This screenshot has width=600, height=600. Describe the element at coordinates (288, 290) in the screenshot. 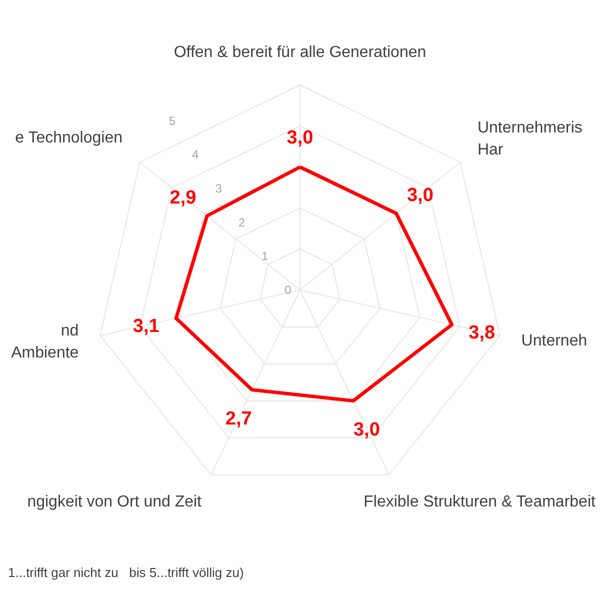

I see `y-tick-label: 0` at that location.